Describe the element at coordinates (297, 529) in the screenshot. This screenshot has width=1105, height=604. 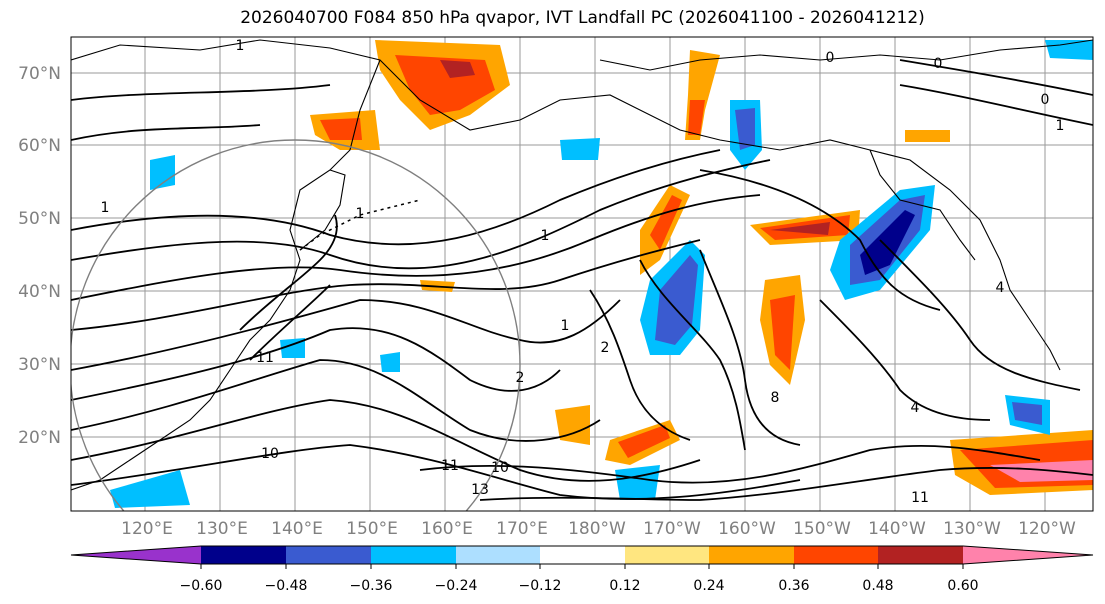
I see `longitude-label: 140°E` at that location.